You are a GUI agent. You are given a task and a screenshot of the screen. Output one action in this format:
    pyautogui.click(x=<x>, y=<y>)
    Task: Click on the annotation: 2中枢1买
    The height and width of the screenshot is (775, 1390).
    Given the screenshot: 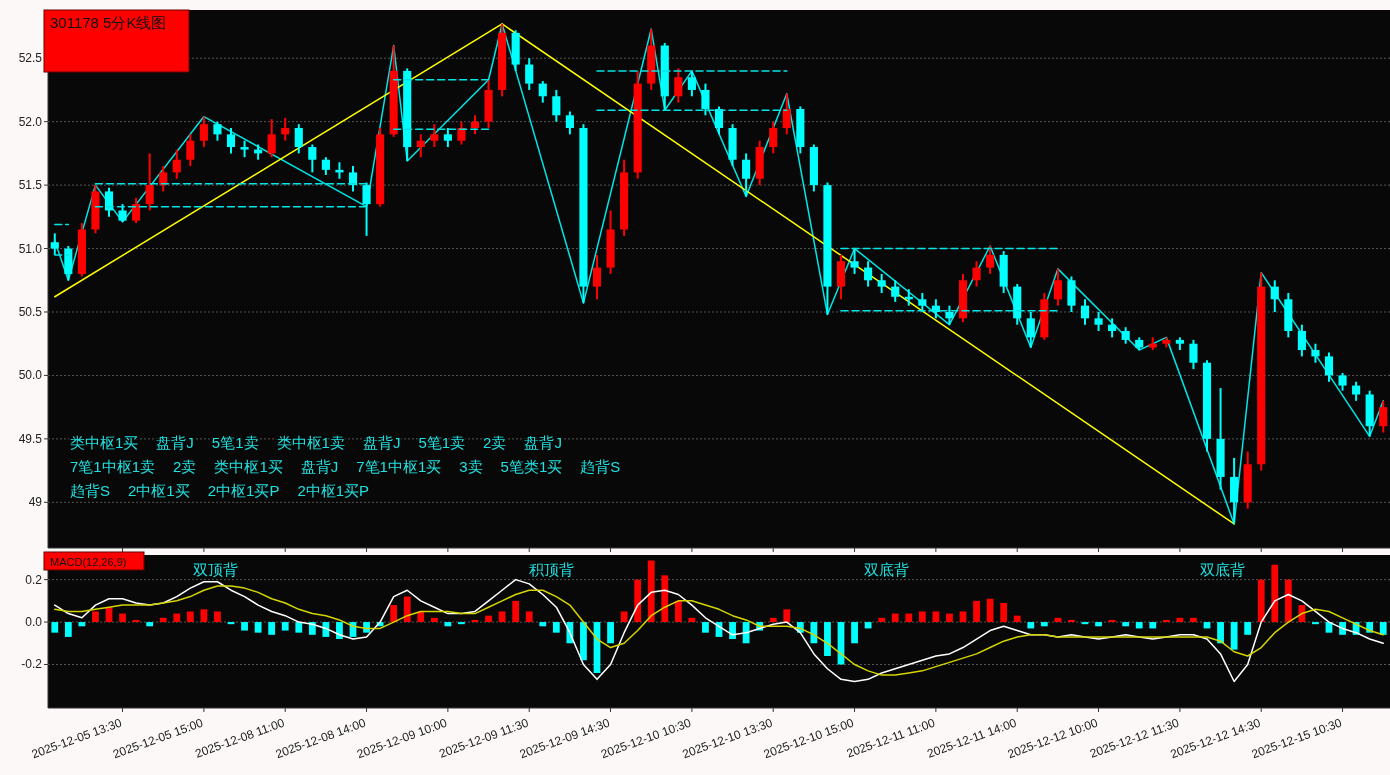 What is the action you would take?
    pyautogui.click(x=159, y=490)
    